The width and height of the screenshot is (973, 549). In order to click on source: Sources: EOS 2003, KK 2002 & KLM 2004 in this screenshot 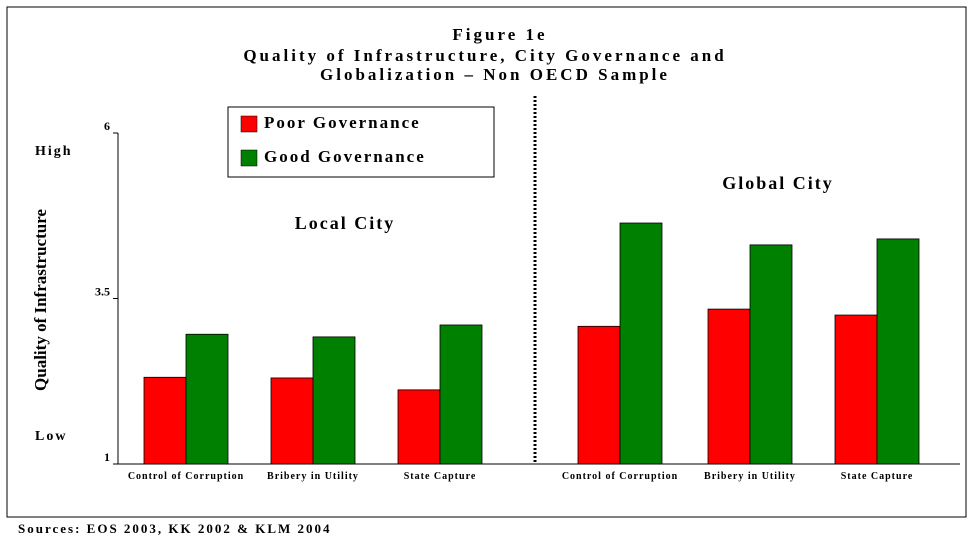, I will do `click(175, 528)`.